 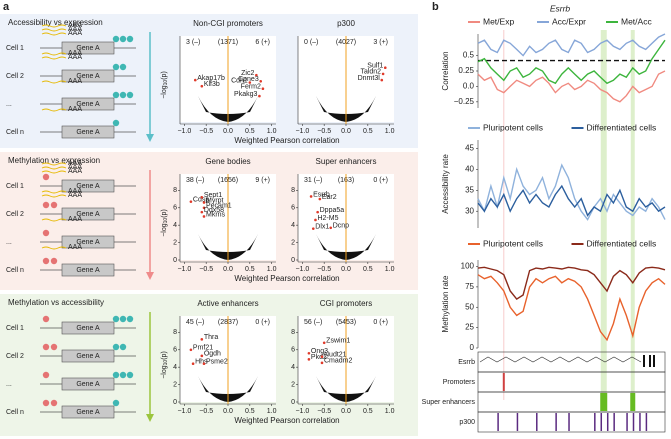 What do you see at coordinates (302, 269) in the screenshot?
I see `x-tick-label: −1.0` at bounding box center [302, 269].